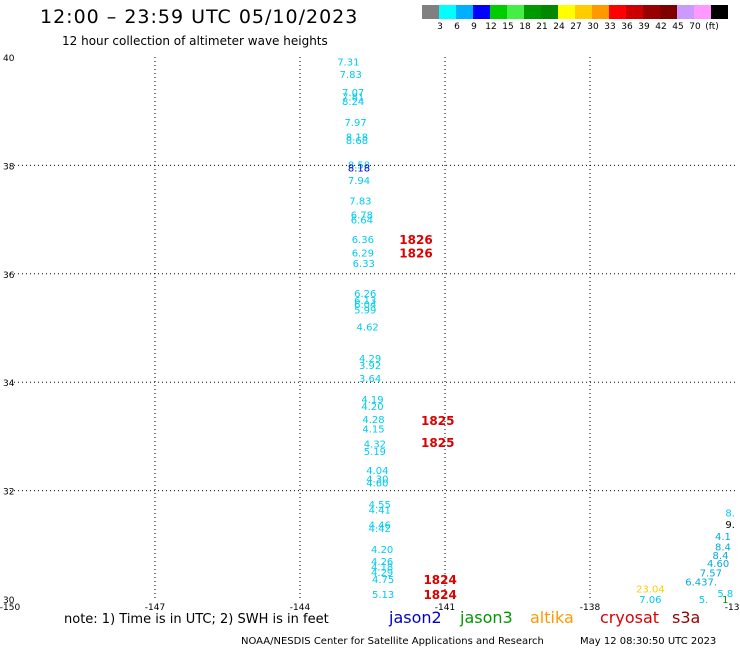 The width and height of the screenshot is (740, 650). I want to click on swh-data-label: 4.30, so click(377, 480).